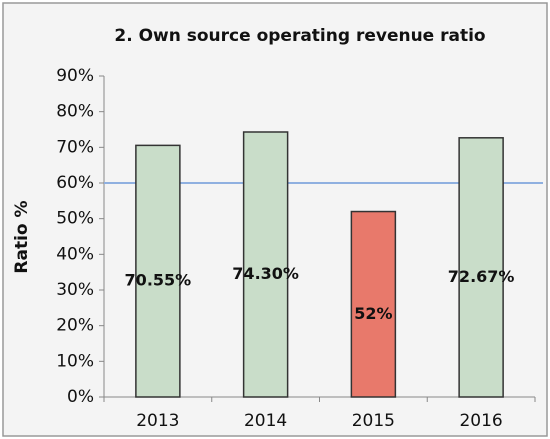 The width and height of the screenshot is (550, 439). Describe the element at coordinates (80, 397) in the screenshot. I see `y-tick-label: 0%` at that location.